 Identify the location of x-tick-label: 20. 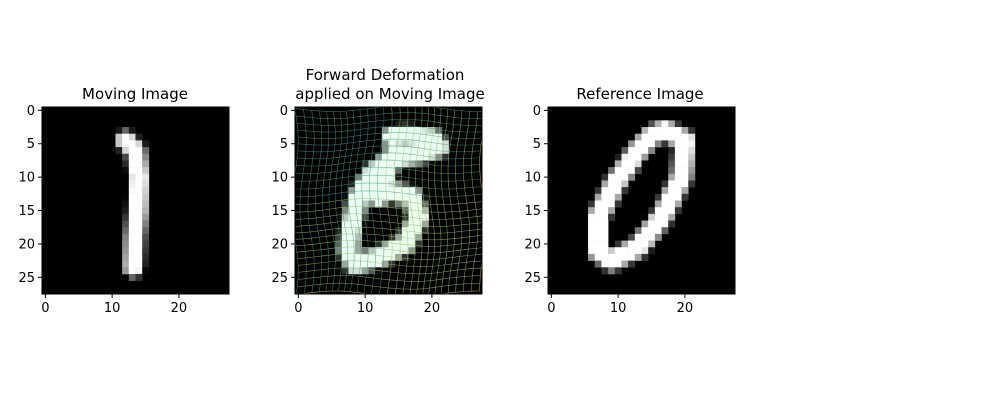
(432, 308).